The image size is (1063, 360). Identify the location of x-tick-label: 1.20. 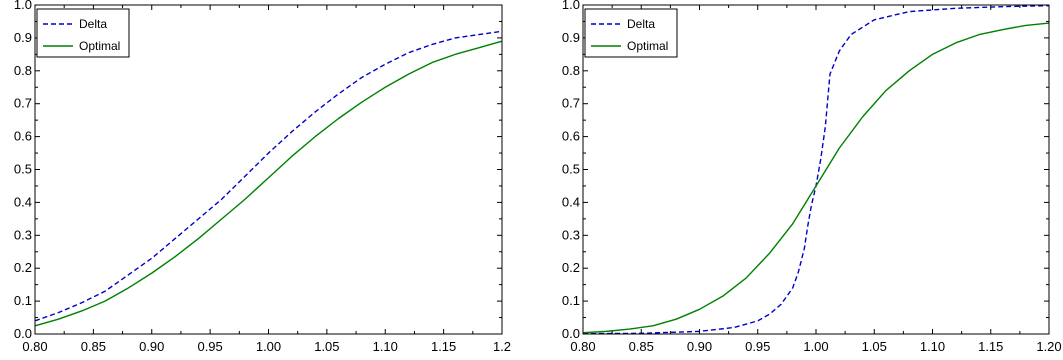
(1048, 346).